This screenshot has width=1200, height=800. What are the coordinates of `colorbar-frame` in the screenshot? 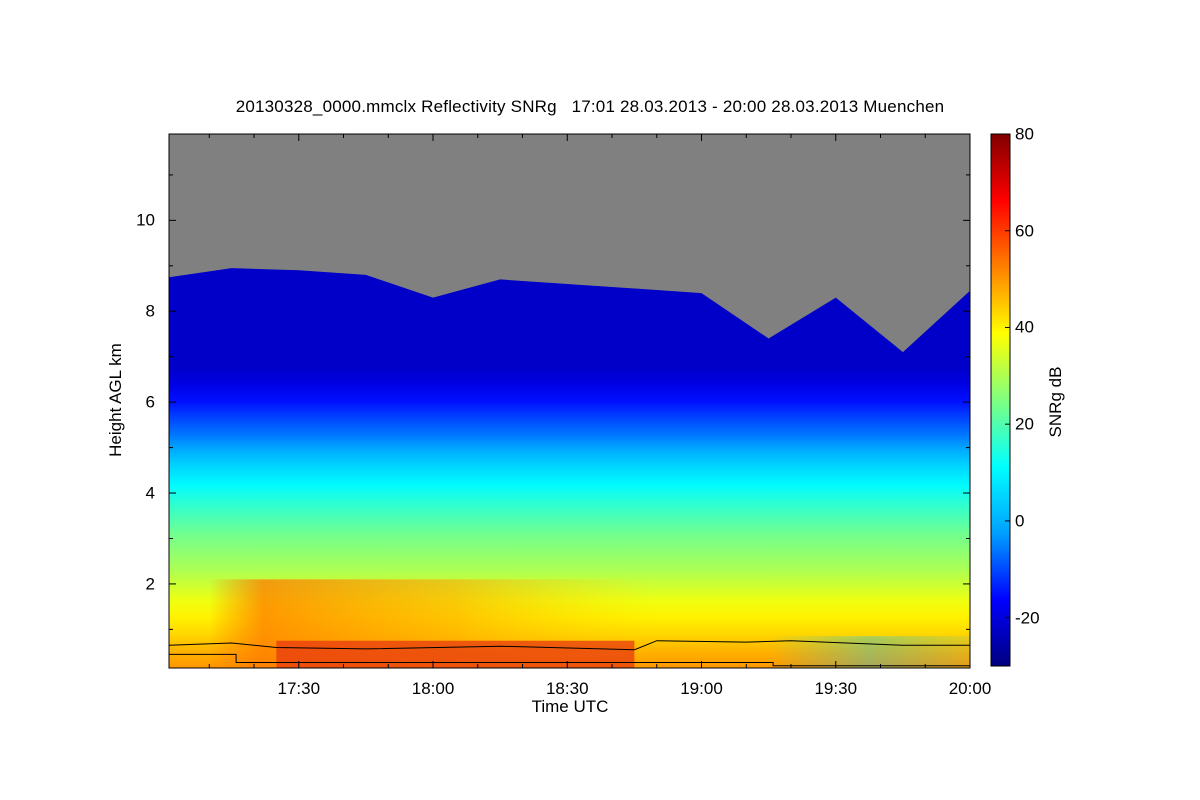 It's located at (1000, 400).